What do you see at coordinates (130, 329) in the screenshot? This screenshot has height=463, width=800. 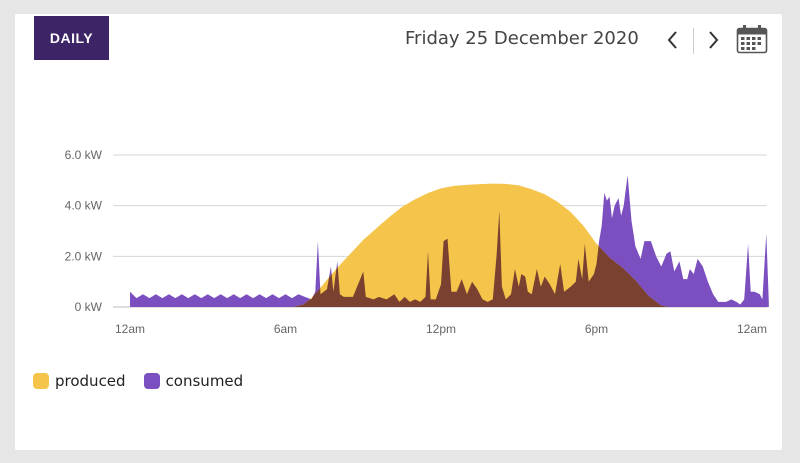 I see `x-tick-label-0: 12am` at bounding box center [130, 329].